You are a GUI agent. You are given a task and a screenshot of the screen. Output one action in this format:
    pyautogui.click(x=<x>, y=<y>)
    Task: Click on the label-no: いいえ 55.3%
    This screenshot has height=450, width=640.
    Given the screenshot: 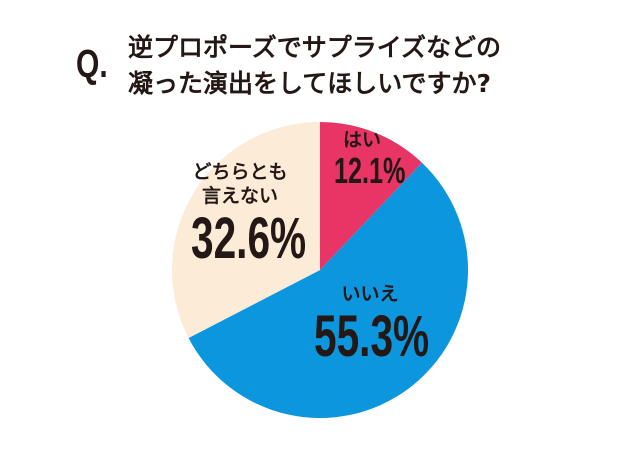 What is the action you would take?
    pyautogui.click(x=370, y=325)
    